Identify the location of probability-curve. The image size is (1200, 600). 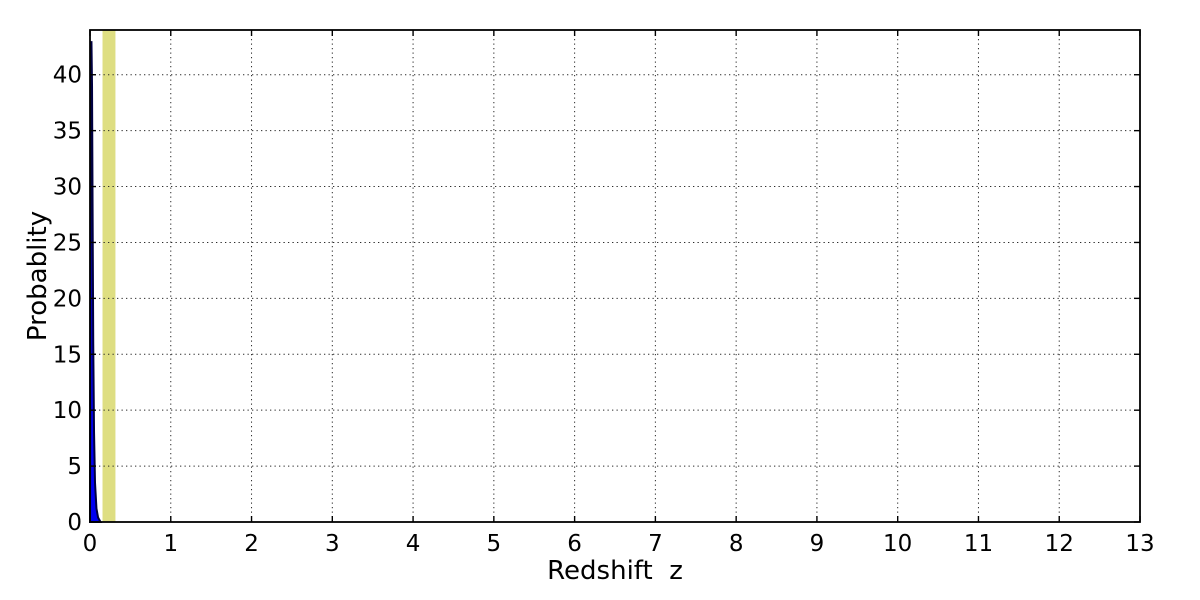
(95, 282).